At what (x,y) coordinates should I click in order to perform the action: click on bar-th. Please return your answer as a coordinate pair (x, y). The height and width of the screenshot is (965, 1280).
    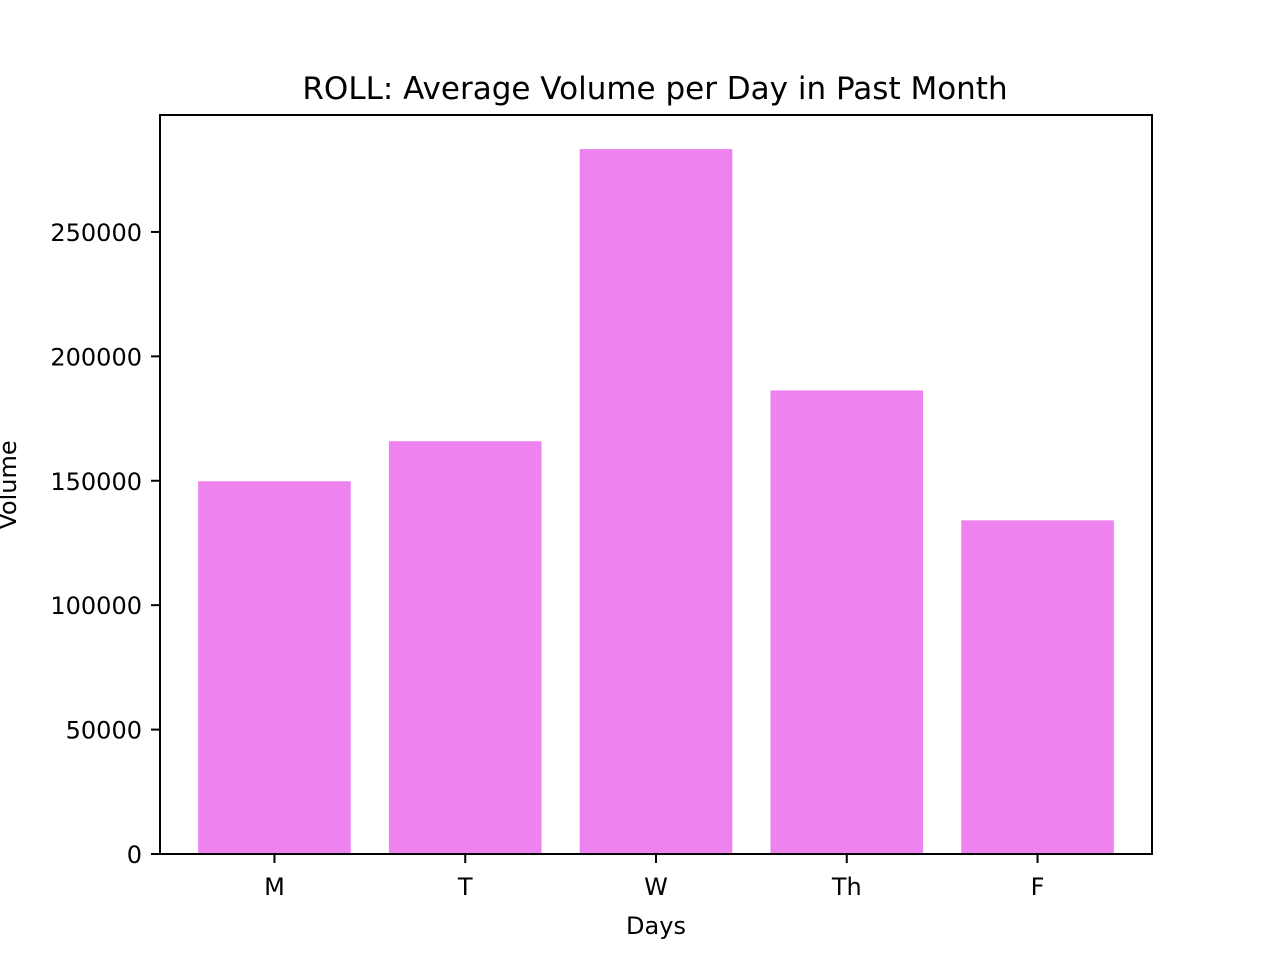
    Looking at the image, I should click on (847, 622).